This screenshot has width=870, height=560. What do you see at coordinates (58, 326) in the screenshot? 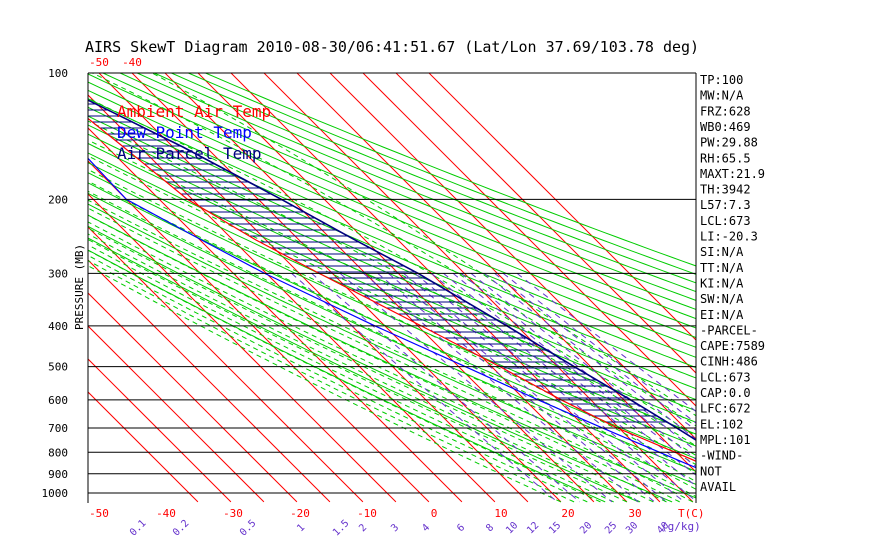
I see `pressure-tick-label: 400` at bounding box center [58, 326].